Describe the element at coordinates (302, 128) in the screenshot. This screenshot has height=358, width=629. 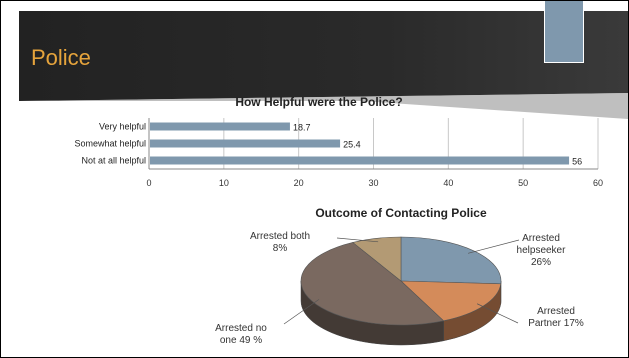
I see `bar-value-label: 18.7` at that location.